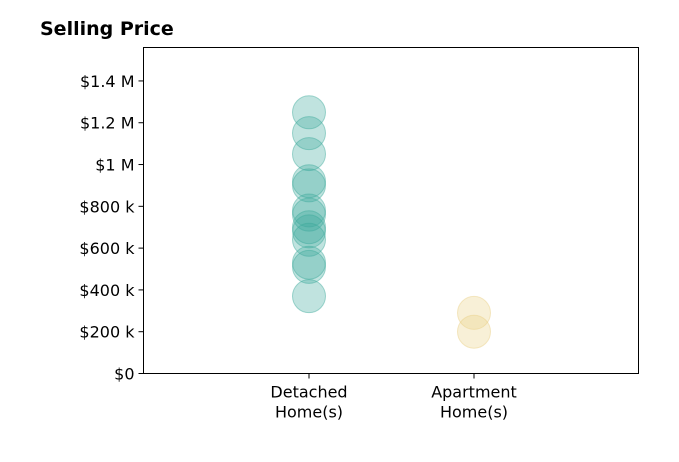 The image size is (679, 462). I want to click on x-tick-label: Detached, so click(308, 392).